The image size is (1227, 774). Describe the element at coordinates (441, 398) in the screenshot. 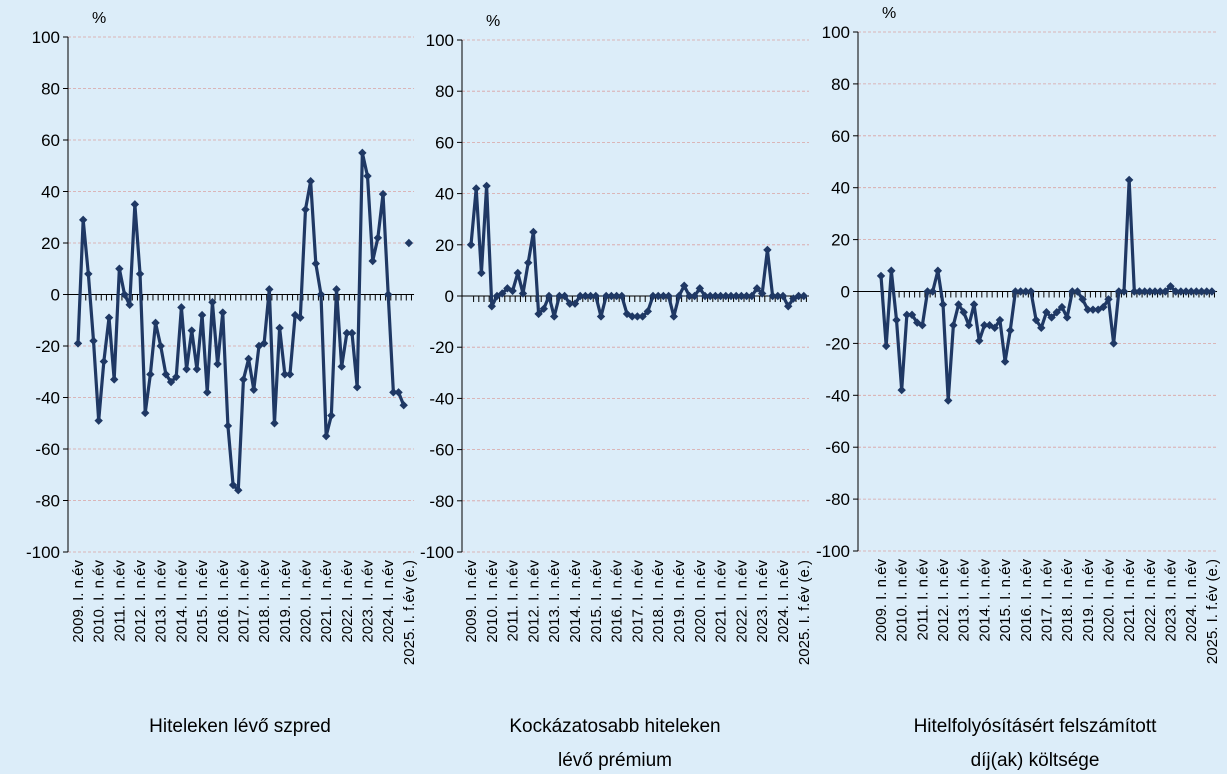

I see `y-tick-label: -40` at that location.